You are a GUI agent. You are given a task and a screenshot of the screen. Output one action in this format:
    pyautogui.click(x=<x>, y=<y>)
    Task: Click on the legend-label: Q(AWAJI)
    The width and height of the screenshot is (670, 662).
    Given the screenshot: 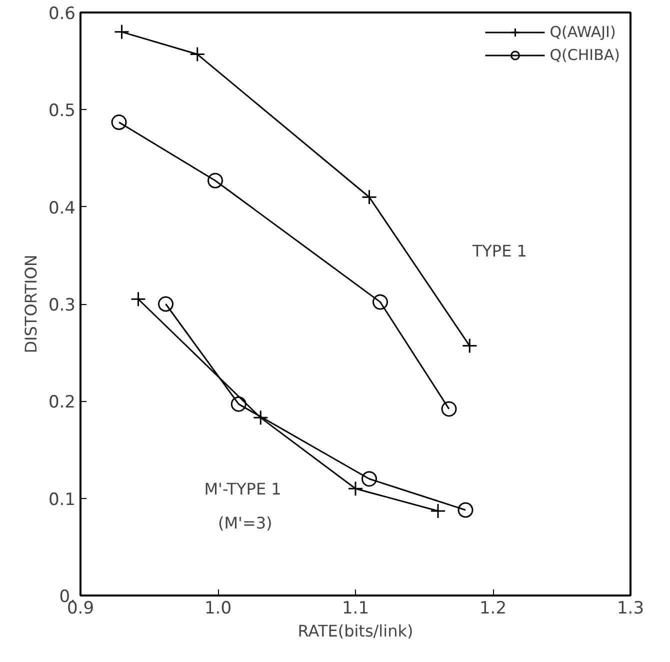 What is the action you would take?
    pyautogui.click(x=583, y=32)
    